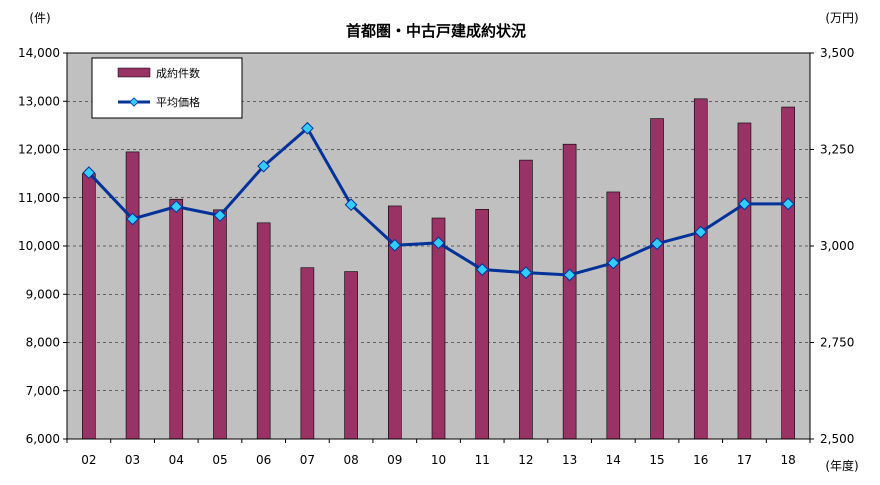  What do you see at coordinates (700, 460) in the screenshot?
I see `x-tick-label: 16` at bounding box center [700, 460].